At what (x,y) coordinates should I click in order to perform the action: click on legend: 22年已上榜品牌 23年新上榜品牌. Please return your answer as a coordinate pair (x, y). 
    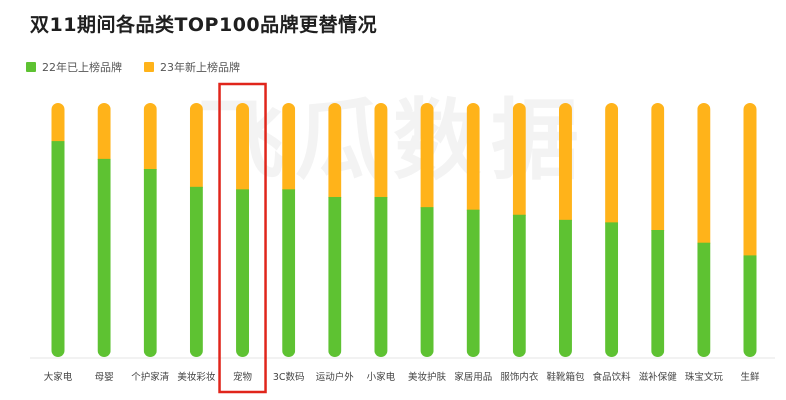
    Looking at the image, I should click on (133, 67).